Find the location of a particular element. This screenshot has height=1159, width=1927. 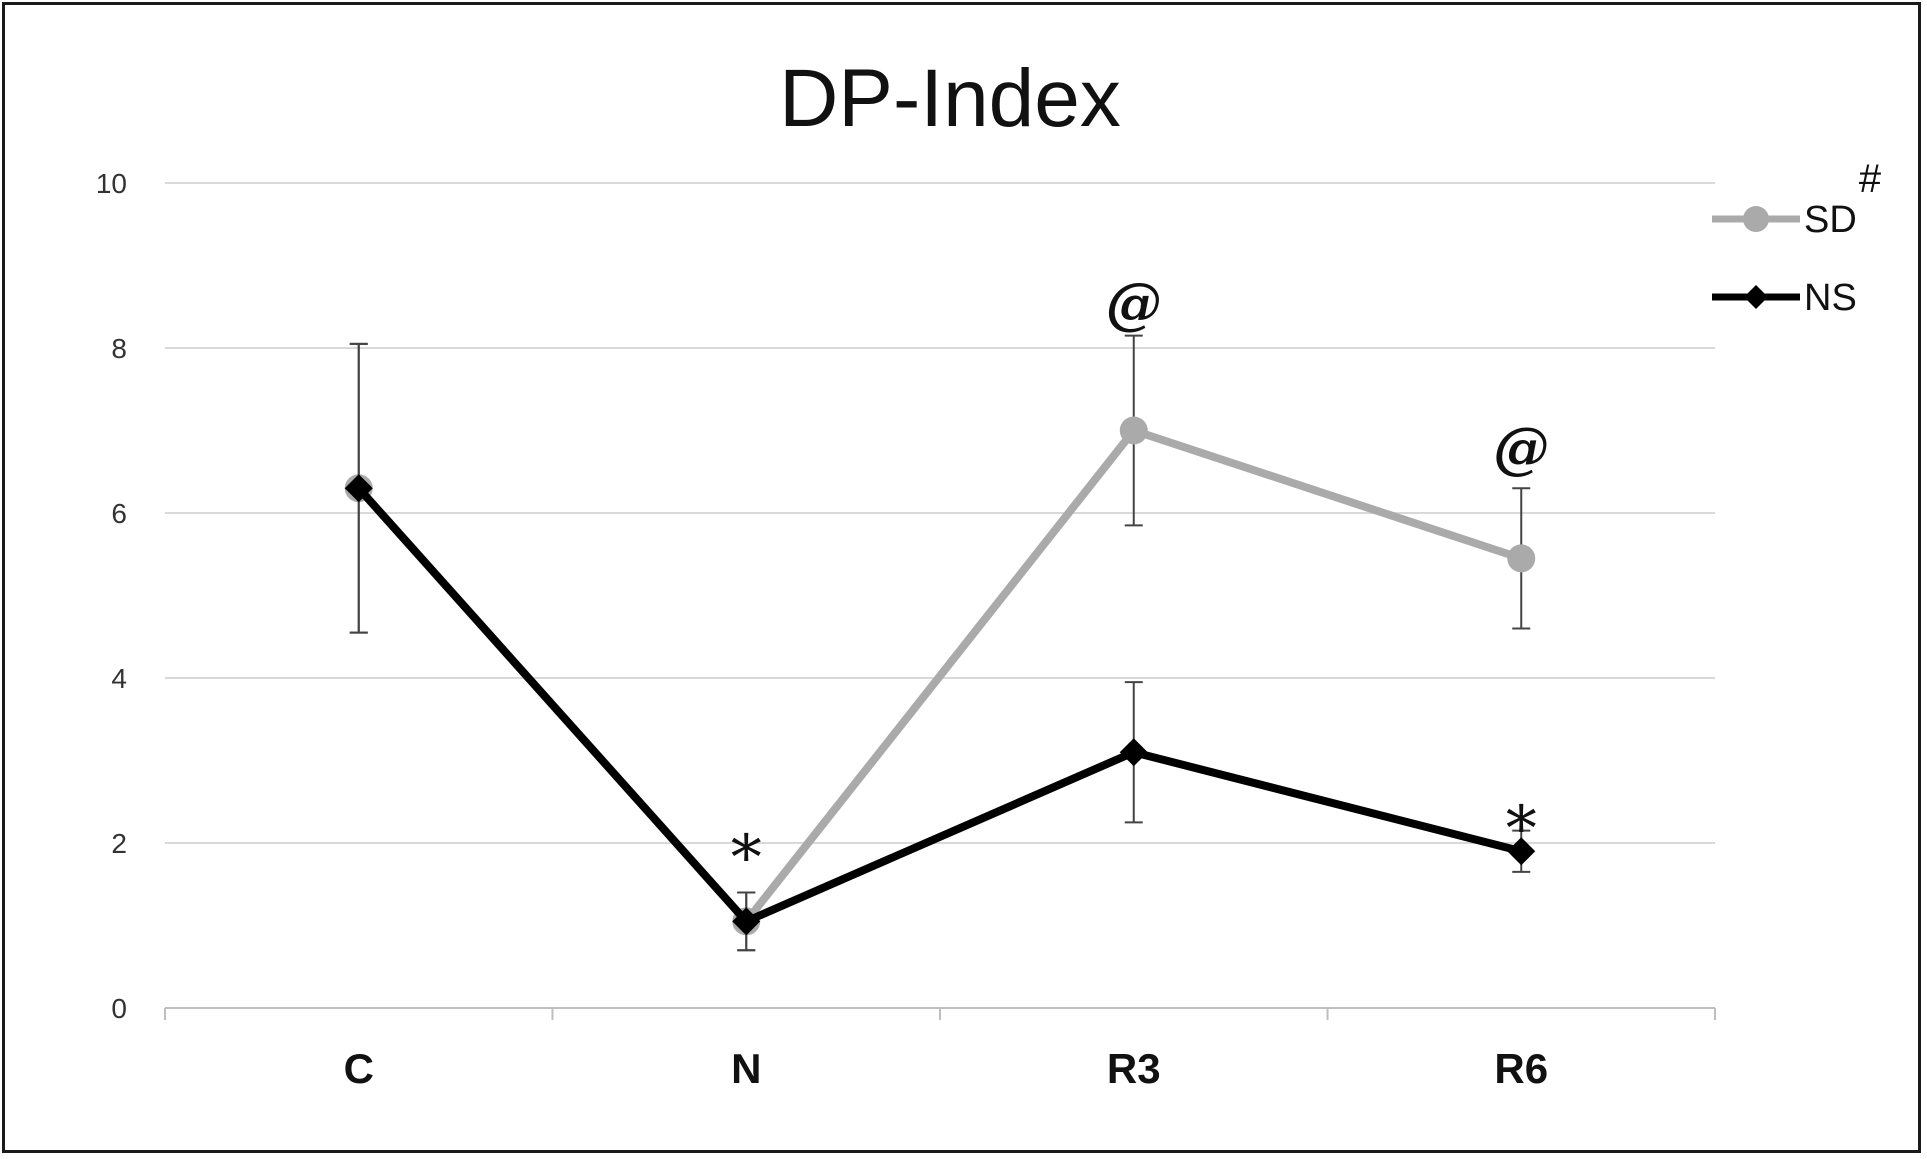

y-tick-label: 0 is located at coordinates (119, 1008).